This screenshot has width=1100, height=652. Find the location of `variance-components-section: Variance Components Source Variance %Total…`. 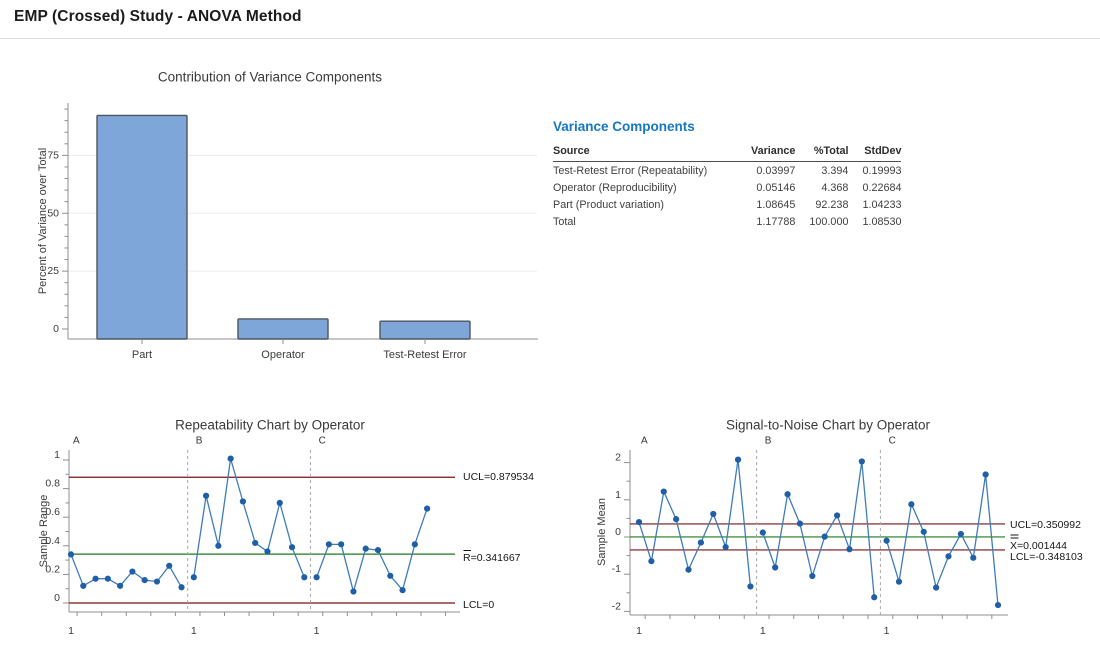

variance-components-section: Variance Components Source Variance %Total… is located at coordinates (727, 175).